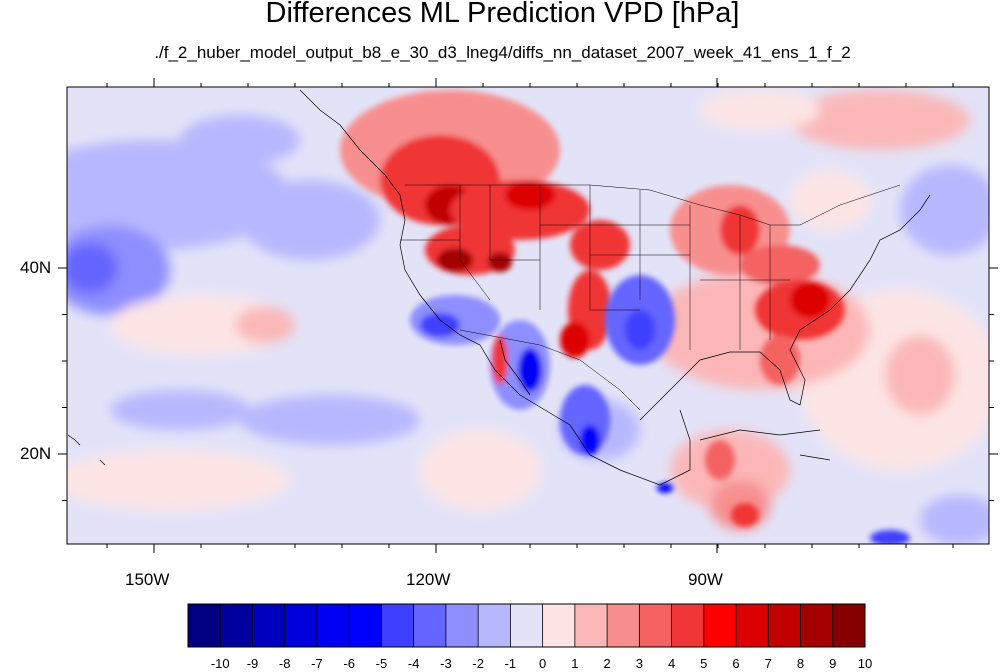 The image size is (1005, 672). Describe the element at coordinates (252, 663) in the screenshot. I see `colorbar-label: -9` at that location.